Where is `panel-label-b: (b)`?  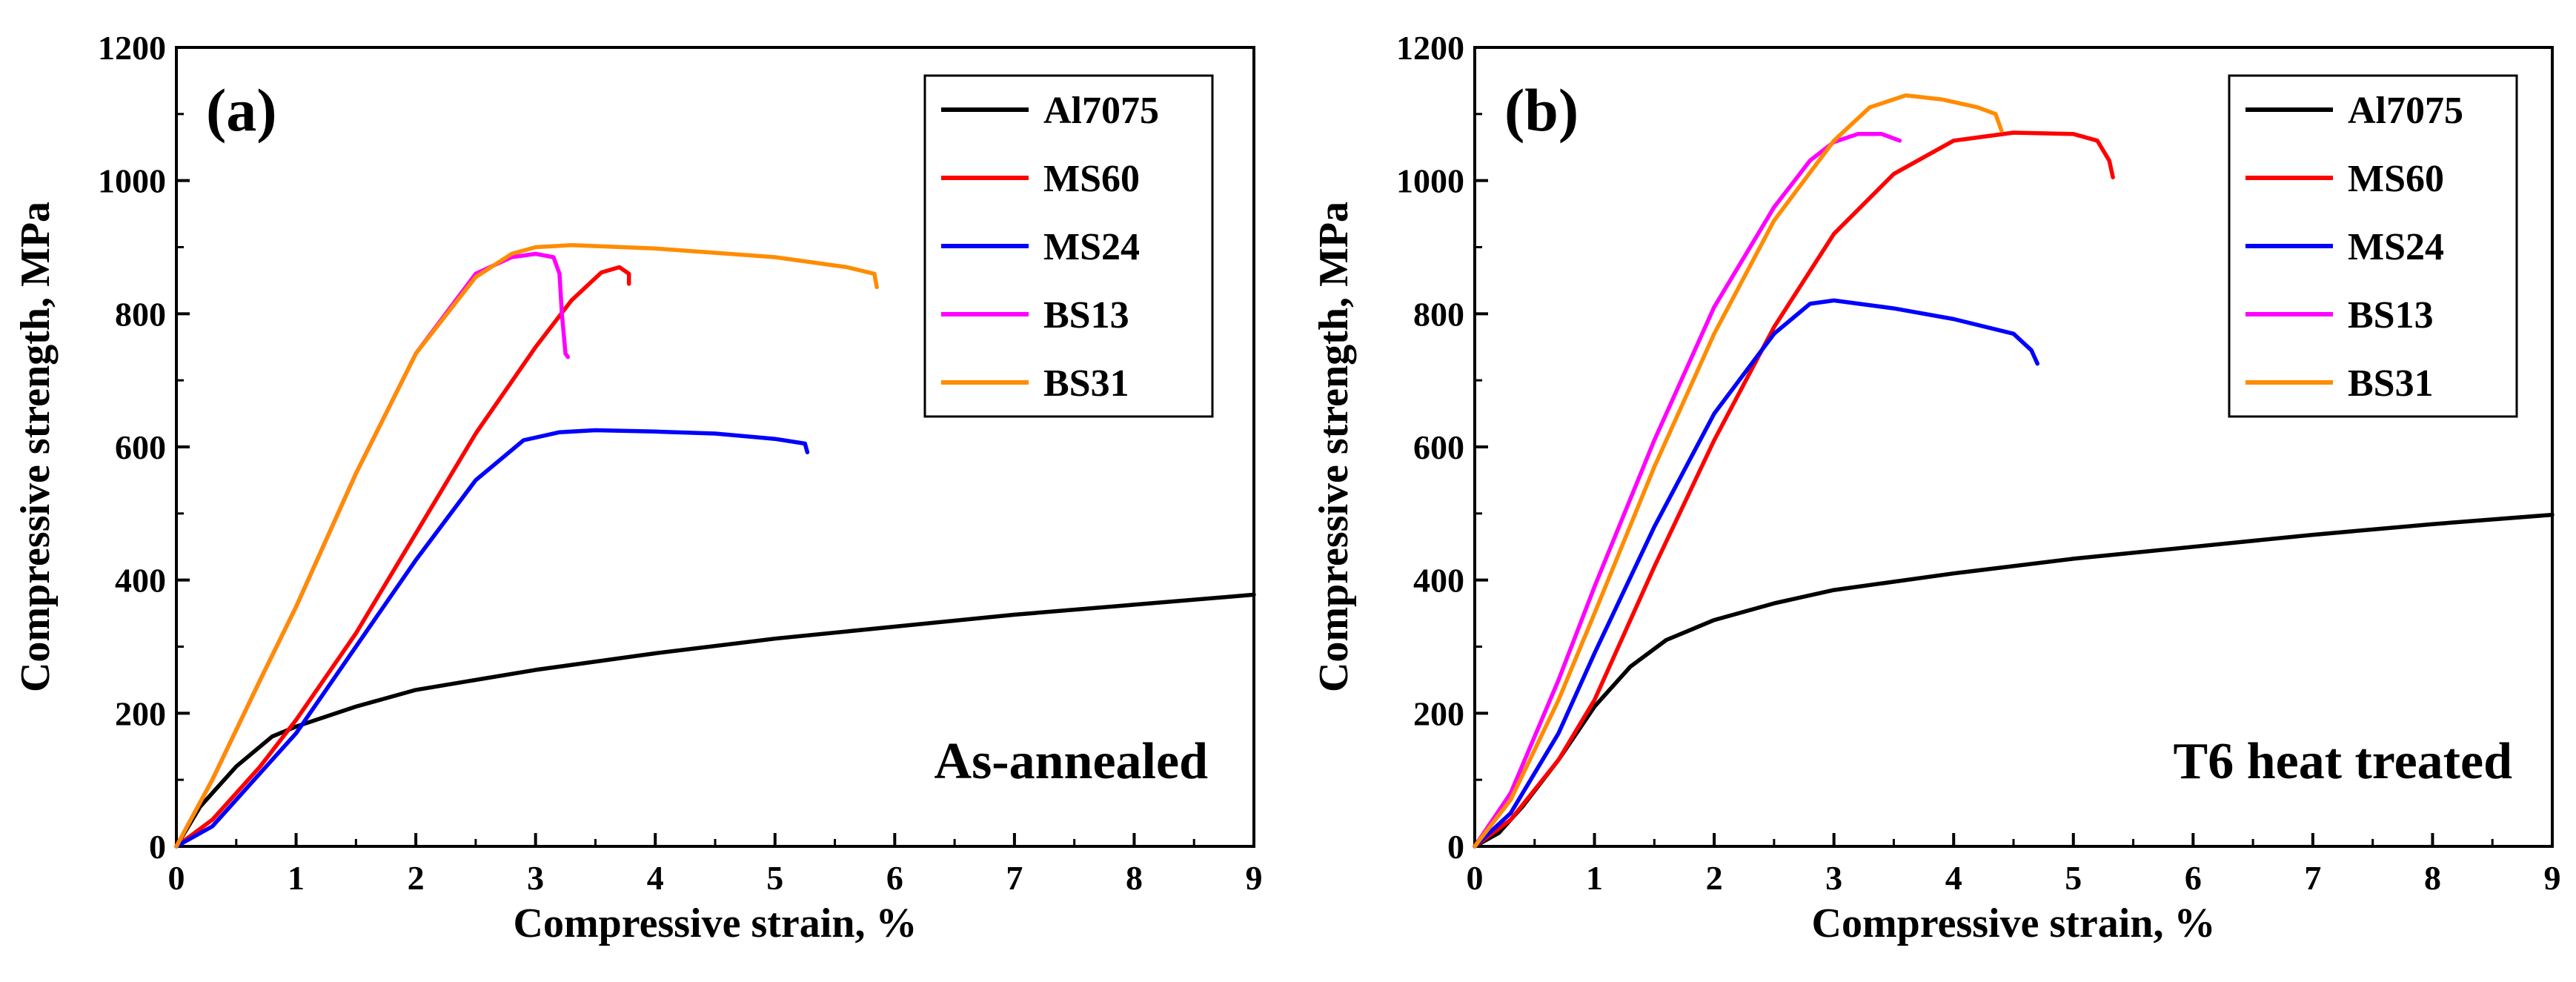
panel-label-b: (b) is located at coordinates (1541, 110).